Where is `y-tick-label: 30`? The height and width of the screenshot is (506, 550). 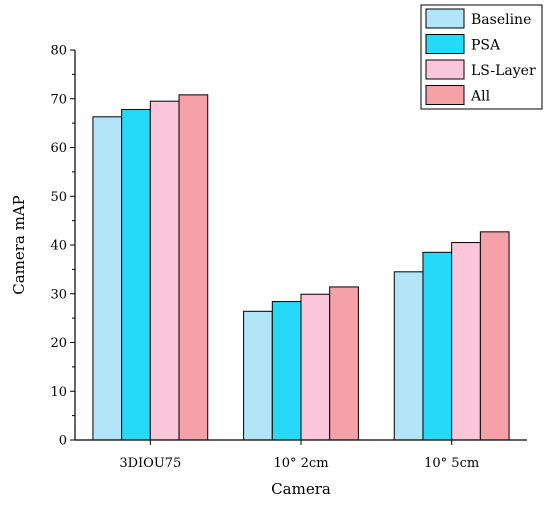
y-tick-label: 30 is located at coordinates (58, 294).